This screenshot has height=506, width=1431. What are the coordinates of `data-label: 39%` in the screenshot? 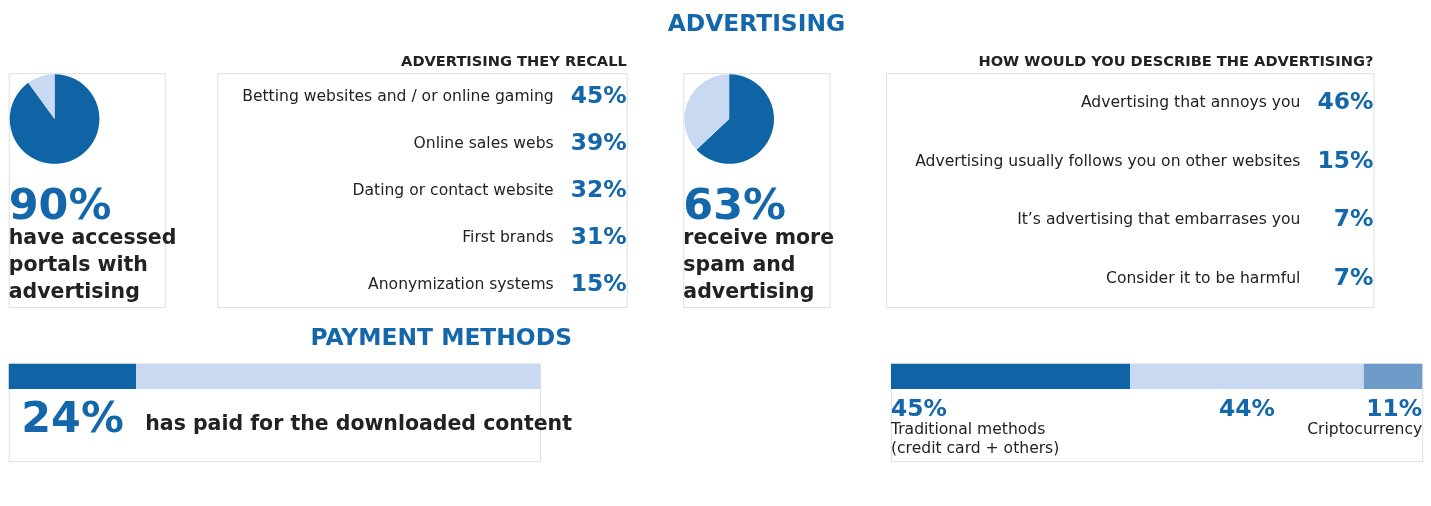 It's located at (598, 142).